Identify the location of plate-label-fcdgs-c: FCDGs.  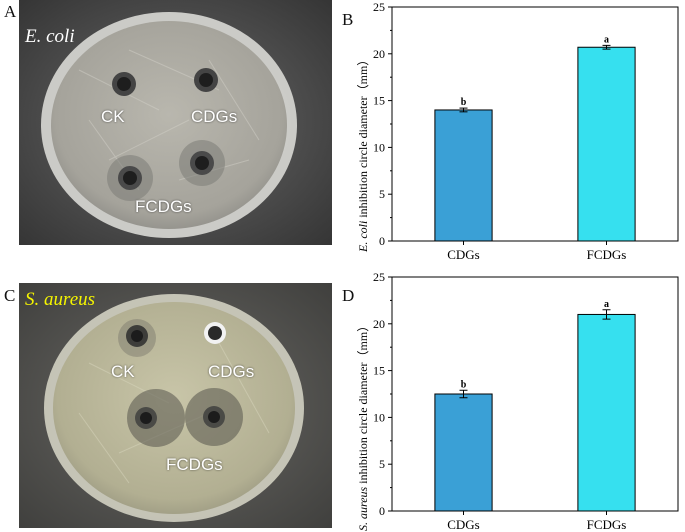
(194, 464).